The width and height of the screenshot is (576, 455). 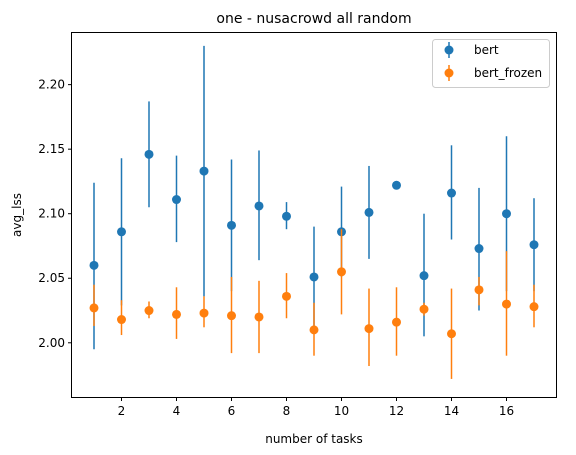 I want to click on x-tick-label: 16, so click(x=506, y=411).